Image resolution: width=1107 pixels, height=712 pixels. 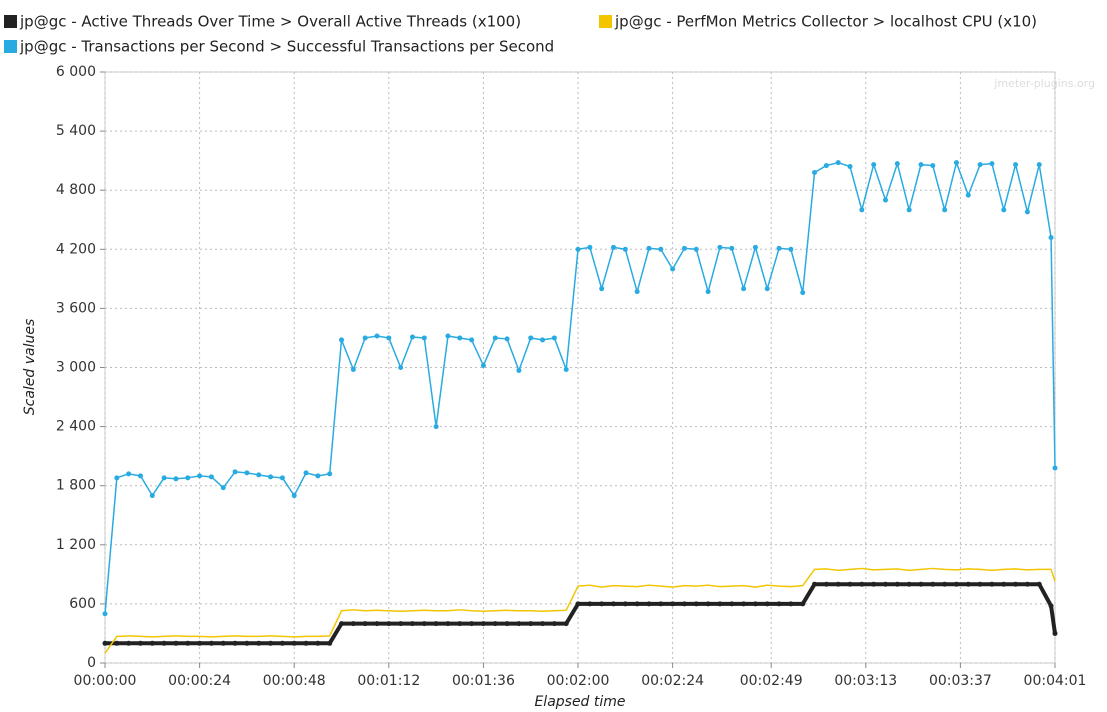 I want to click on y-tick-label: 3 000, so click(x=76, y=368).